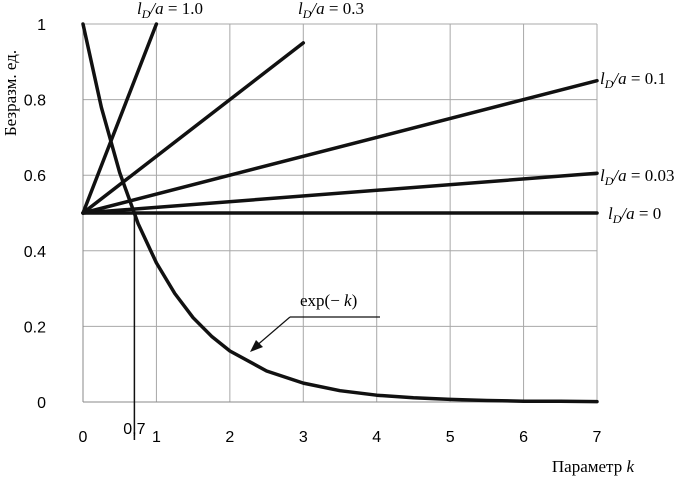  I want to click on x-axis-label-var: k, so click(630, 466).